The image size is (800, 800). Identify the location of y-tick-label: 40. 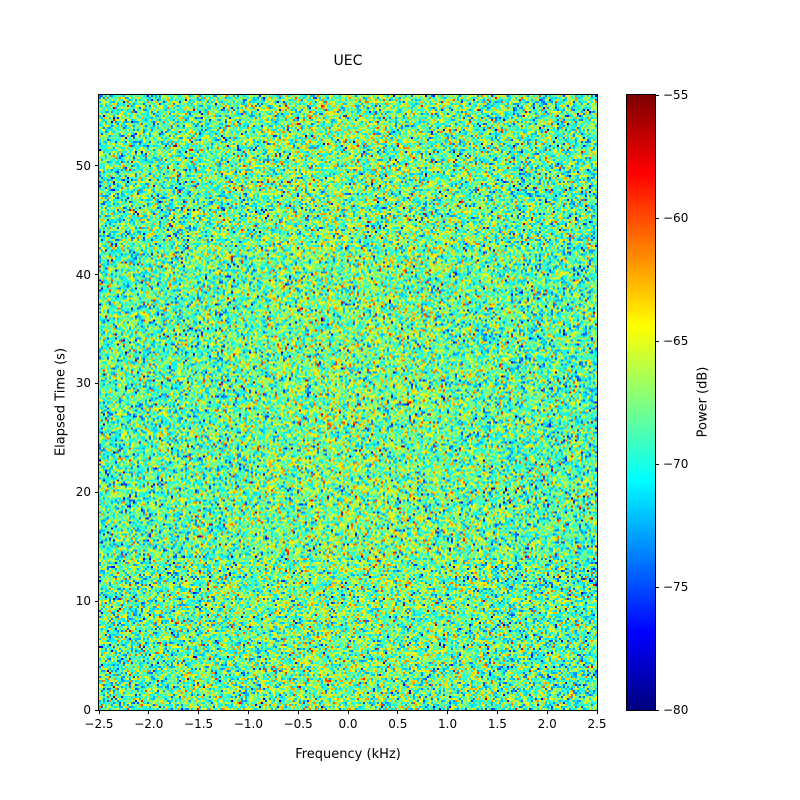
(83, 274).